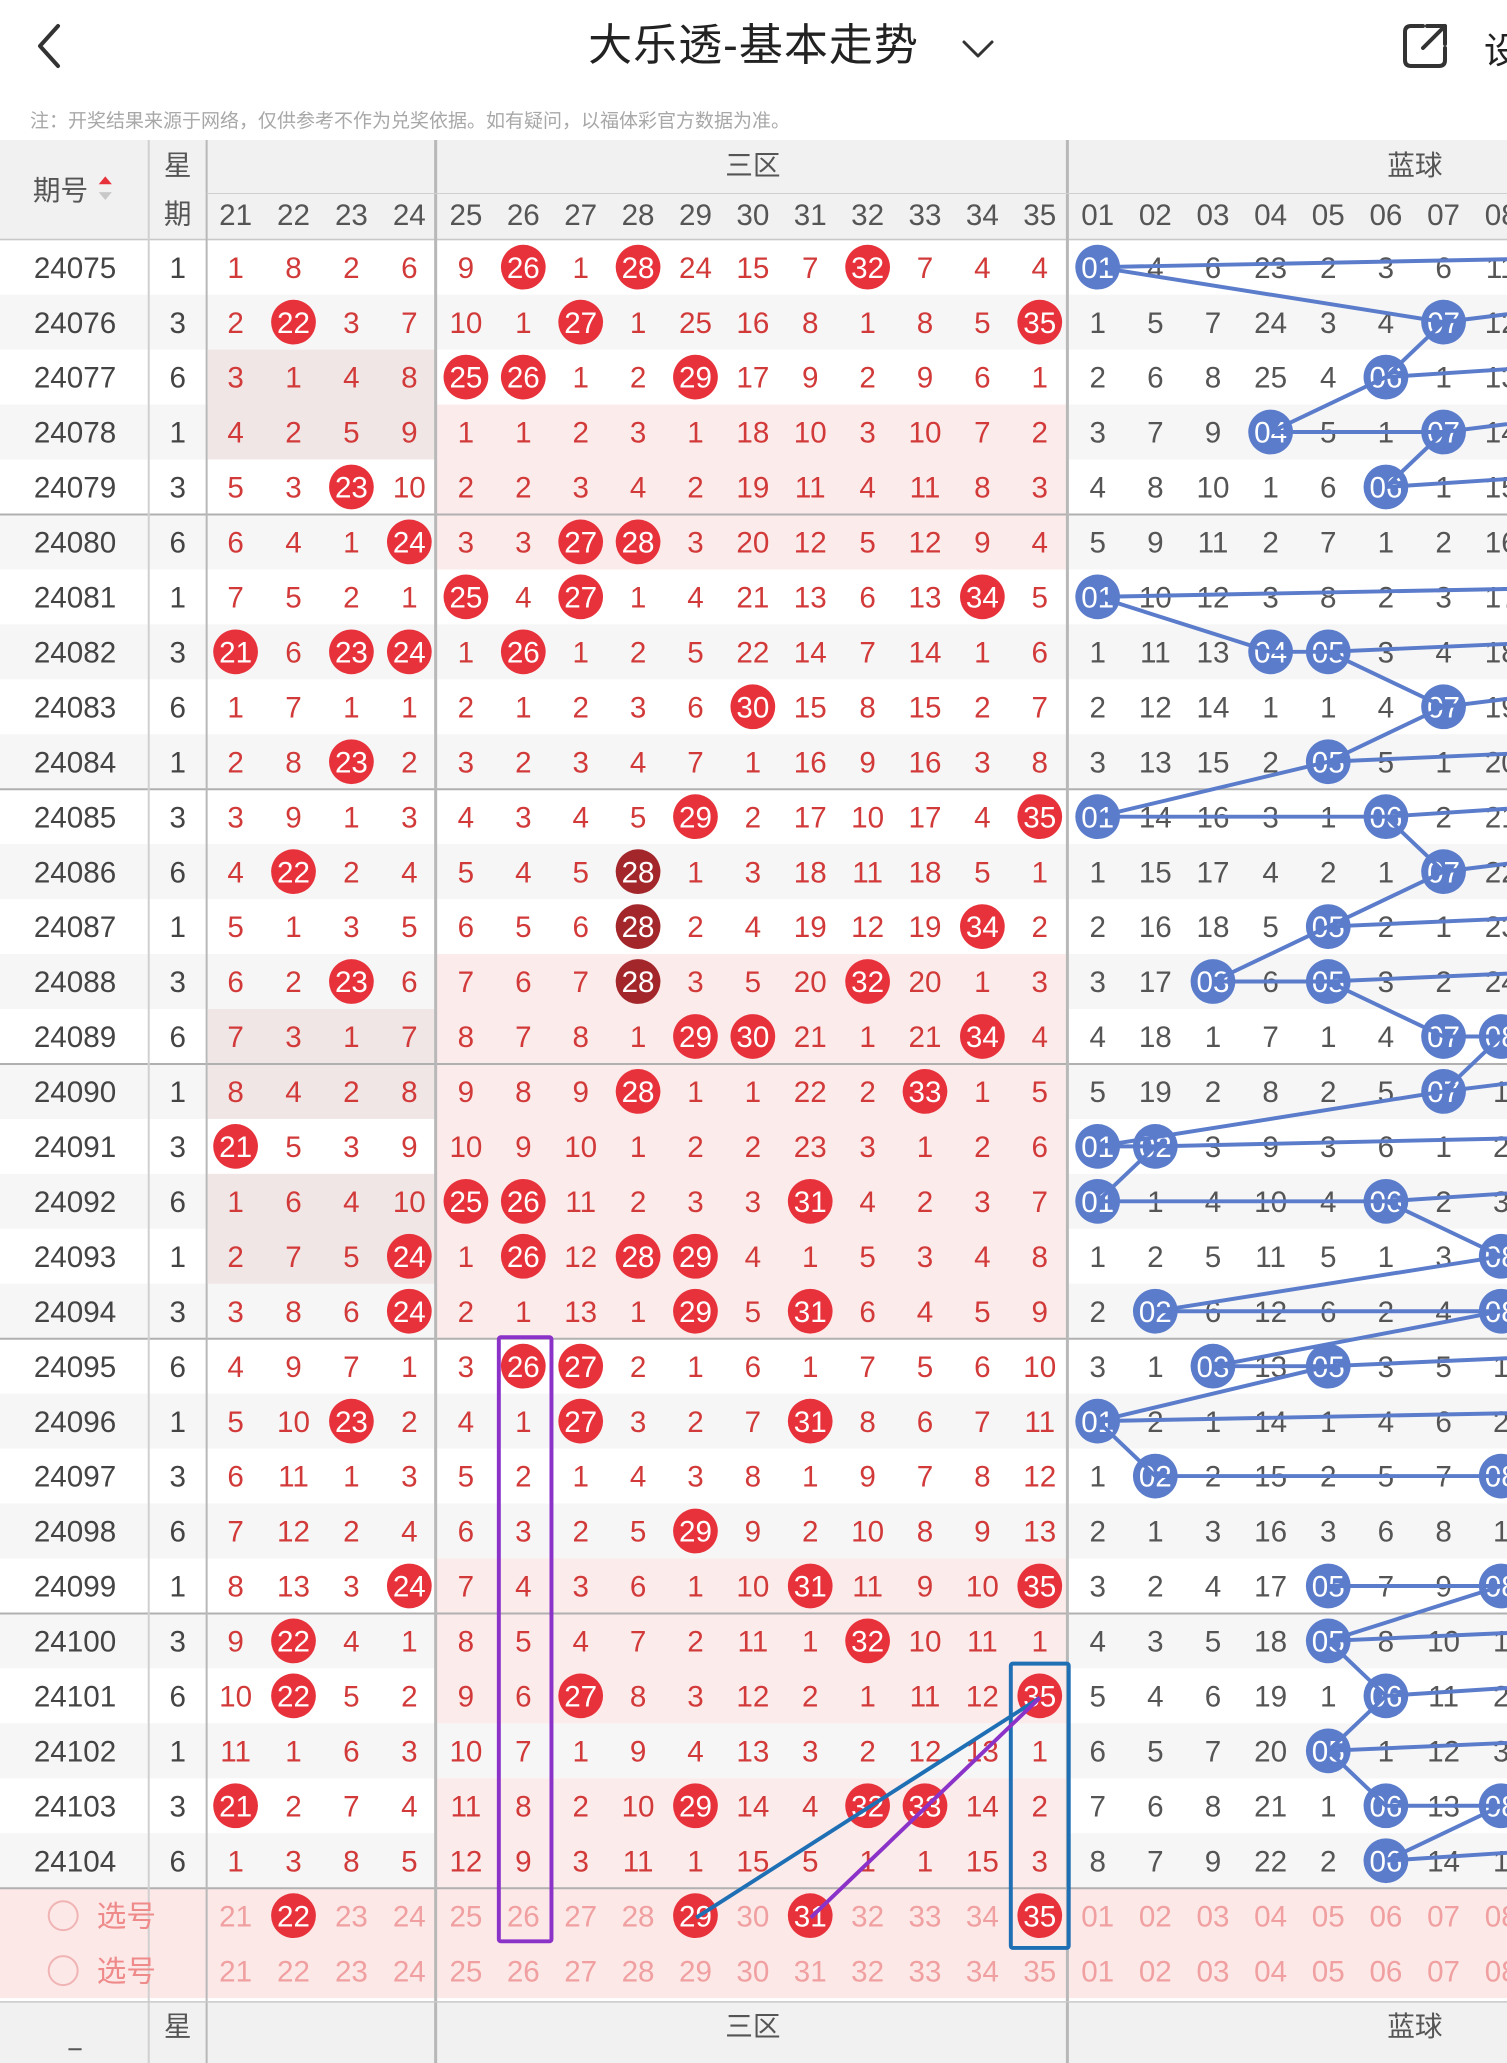 The width and height of the screenshot is (1507, 2063). Describe the element at coordinates (770, 432) in the screenshot. I see `table-row: 24078142591123118103107237904510714` at that location.